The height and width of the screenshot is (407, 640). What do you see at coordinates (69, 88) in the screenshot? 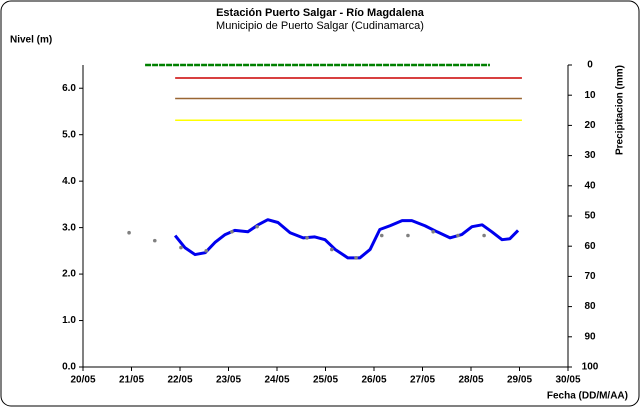
I see `y-tick-label: 6.0` at bounding box center [69, 88].